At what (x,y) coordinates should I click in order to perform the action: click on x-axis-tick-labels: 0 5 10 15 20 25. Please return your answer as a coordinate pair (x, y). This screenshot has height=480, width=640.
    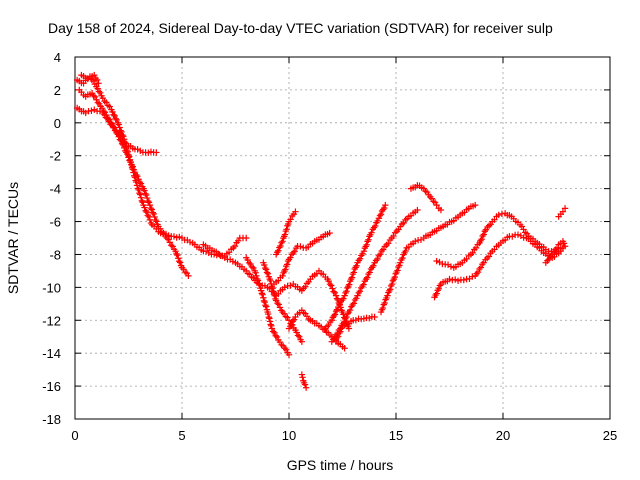
    Looking at the image, I should click on (344, 435).